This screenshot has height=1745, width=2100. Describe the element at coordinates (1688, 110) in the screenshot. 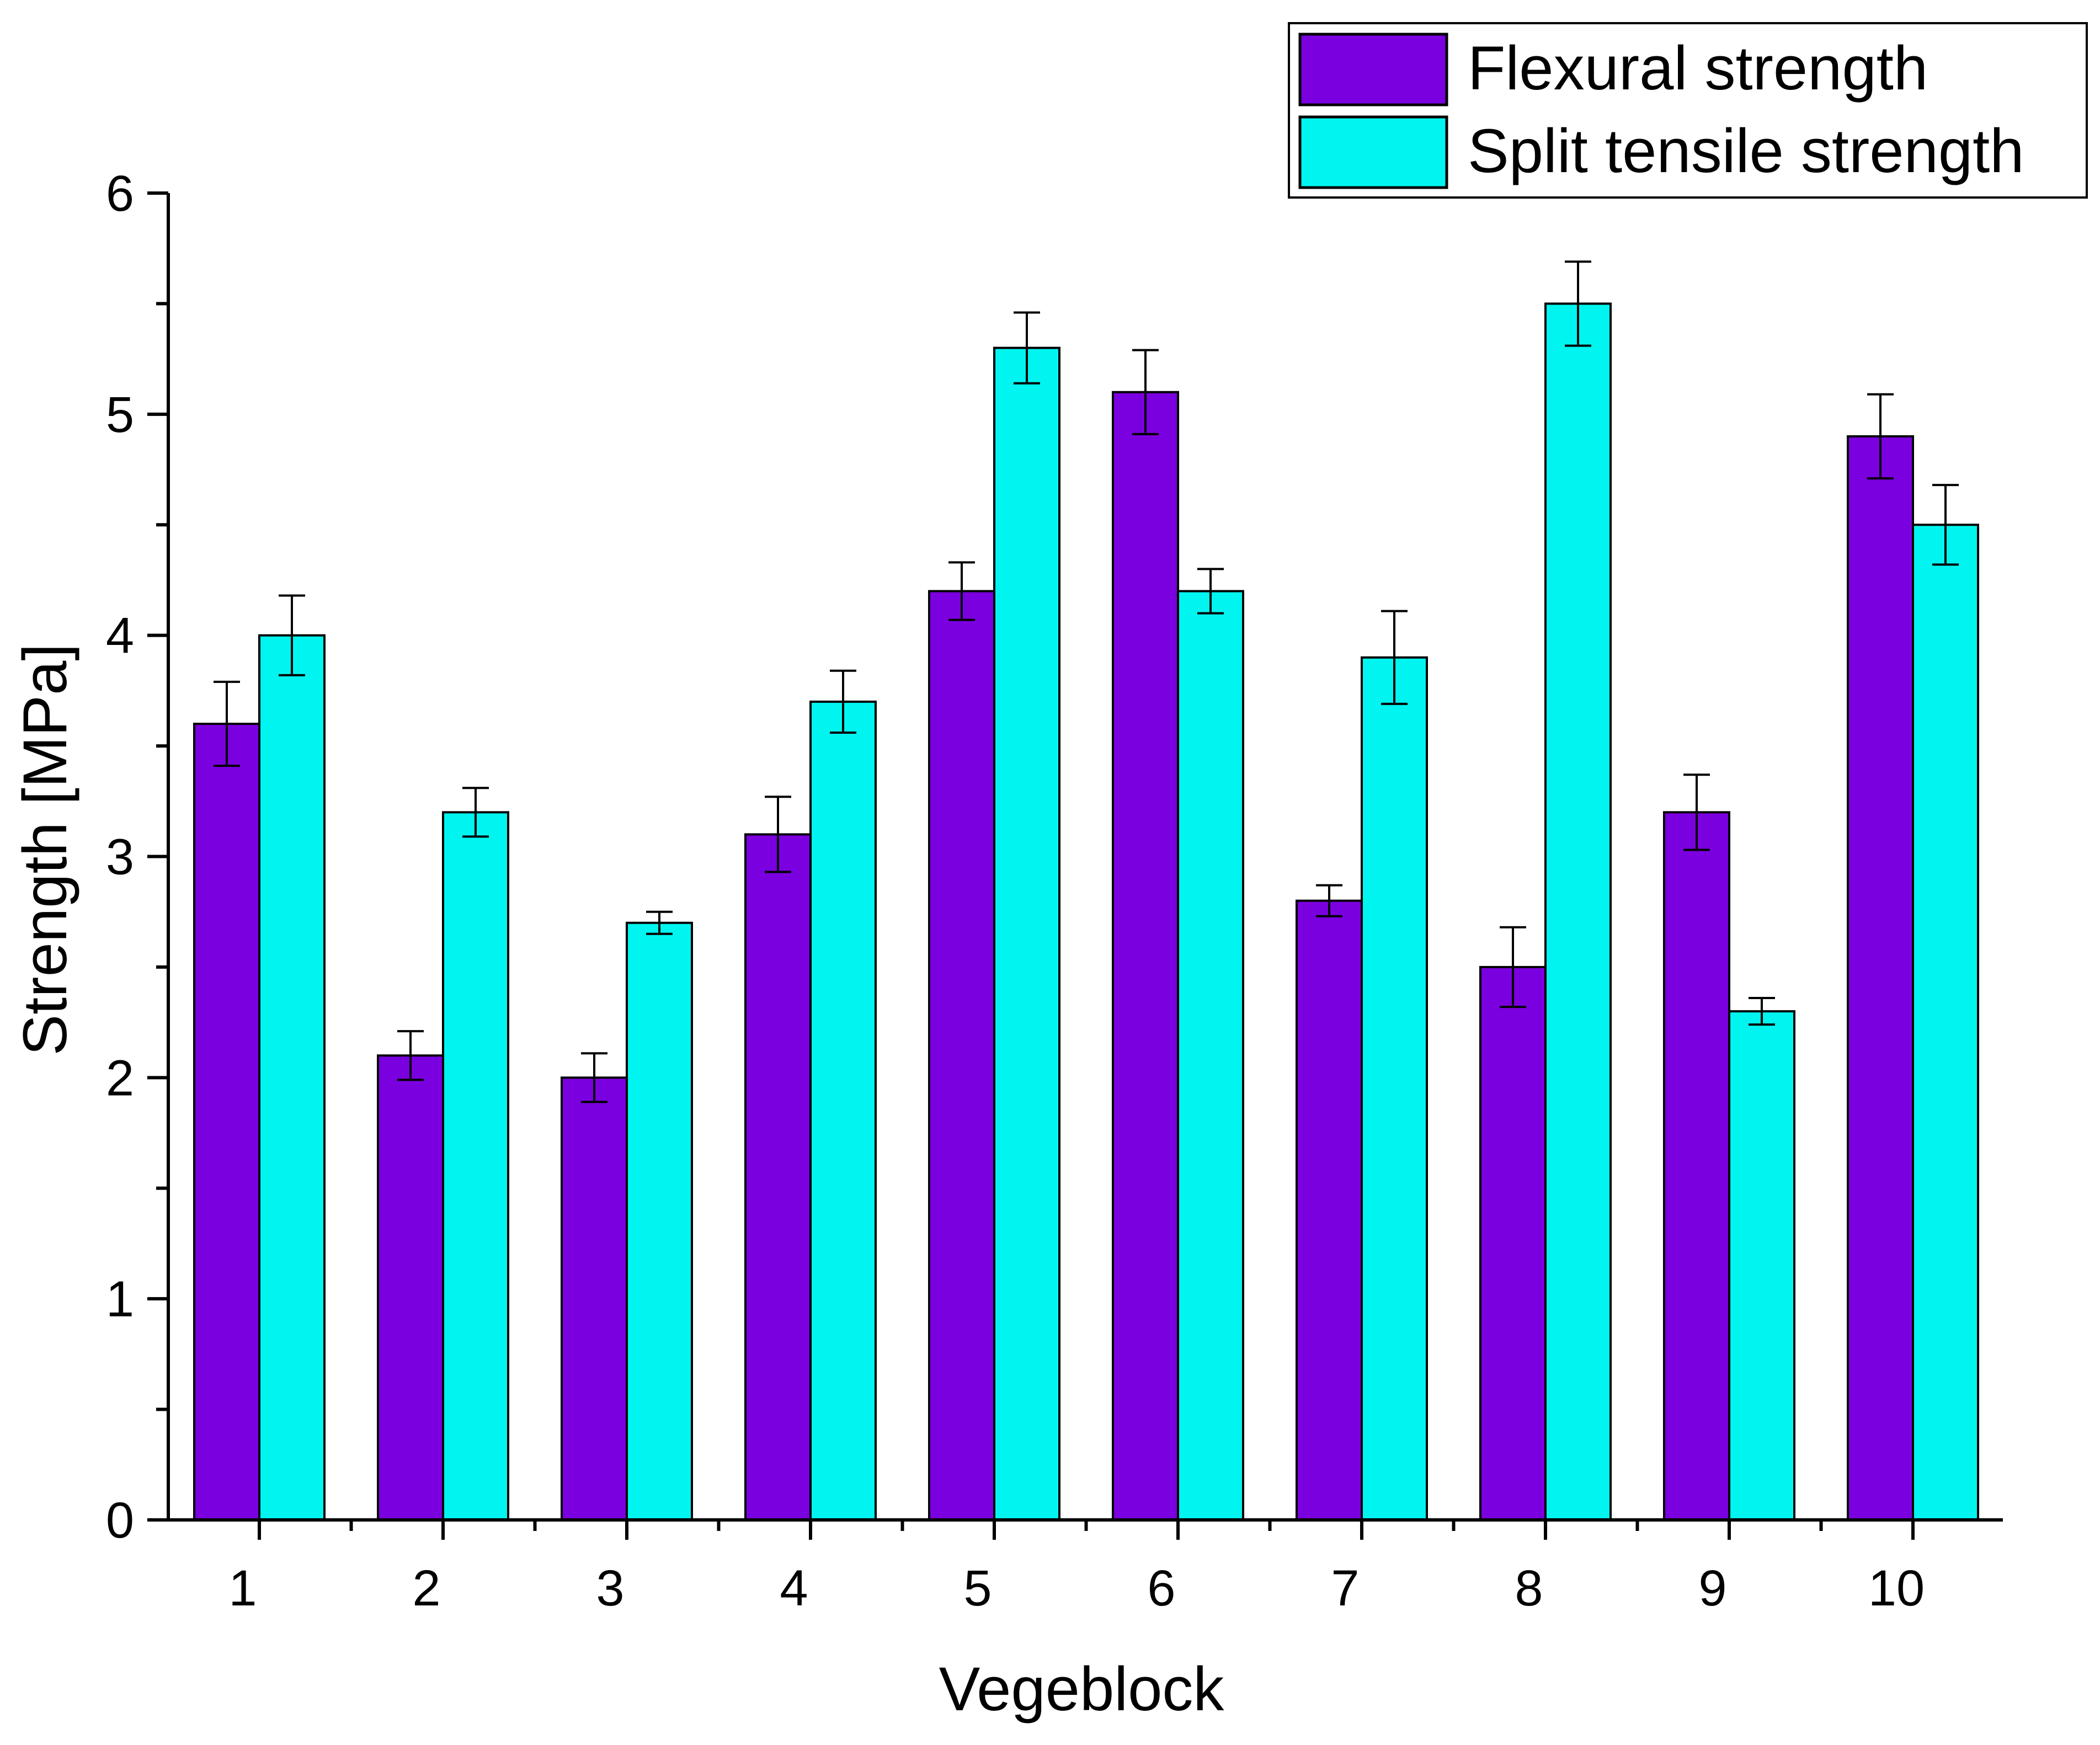

I see `legend: Flexural strength Split tensile strength` at that location.